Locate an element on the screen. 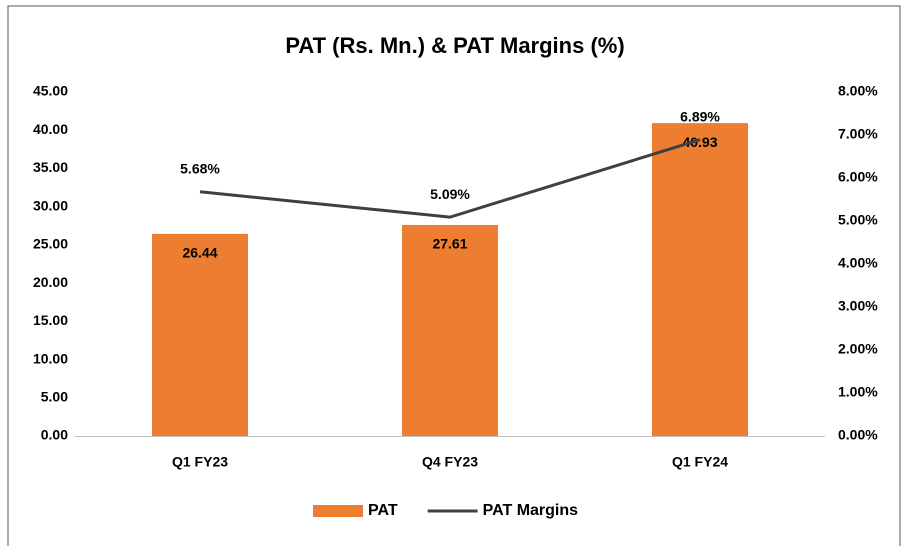  line is located at coordinates (450, 178).